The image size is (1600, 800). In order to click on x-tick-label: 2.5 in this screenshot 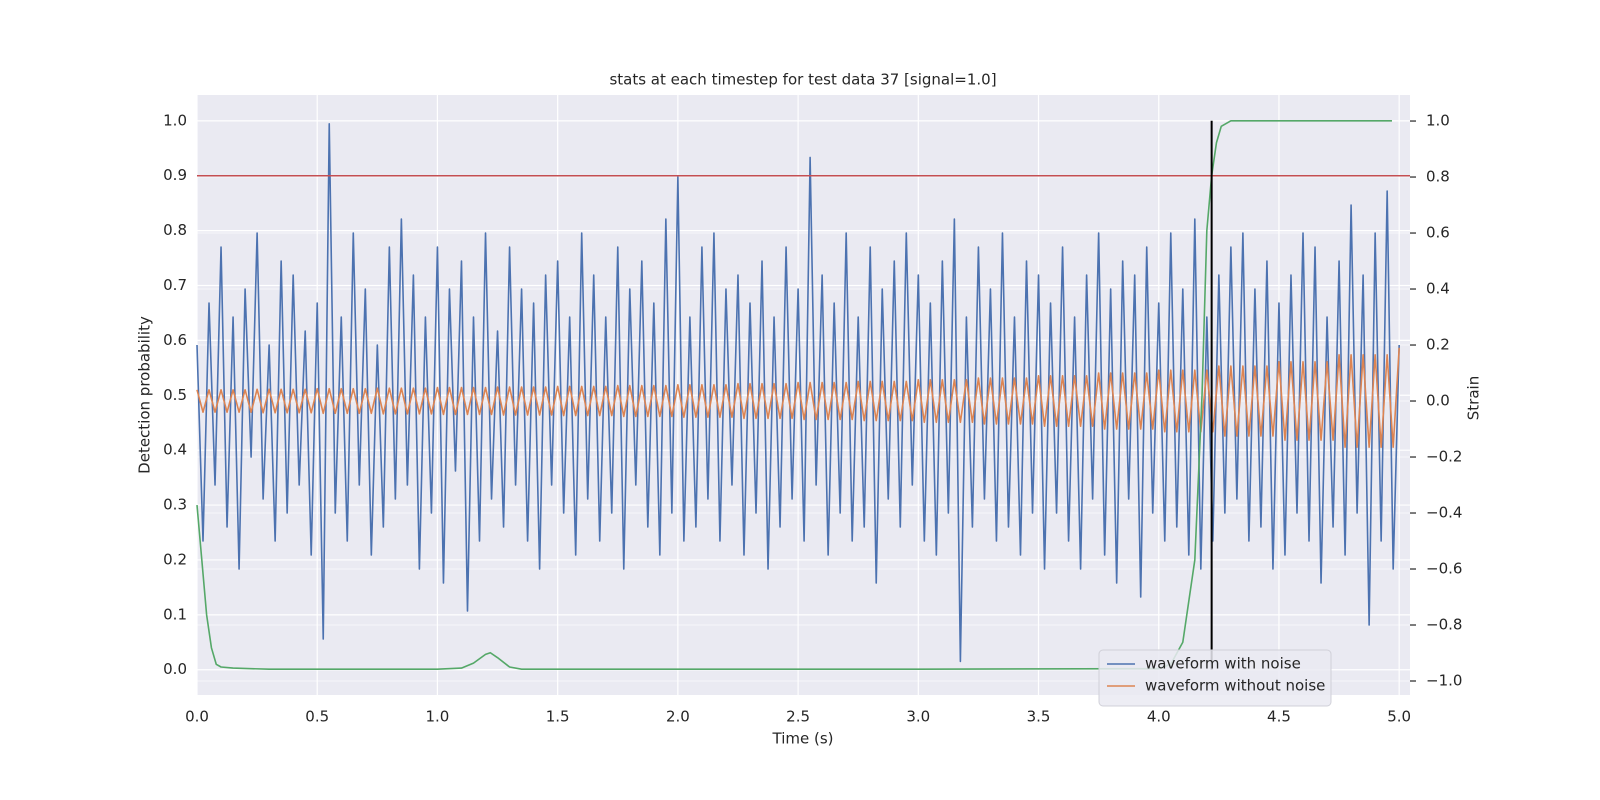, I will do `click(798, 717)`.